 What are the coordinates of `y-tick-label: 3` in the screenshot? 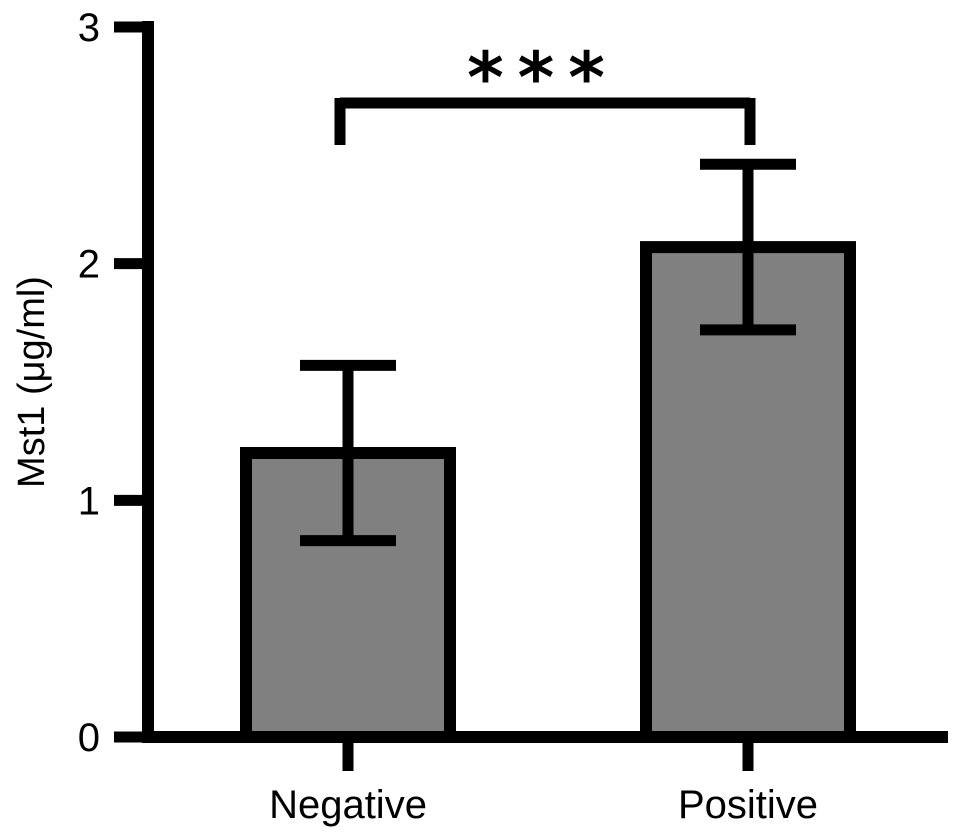 It's located at (89, 28).